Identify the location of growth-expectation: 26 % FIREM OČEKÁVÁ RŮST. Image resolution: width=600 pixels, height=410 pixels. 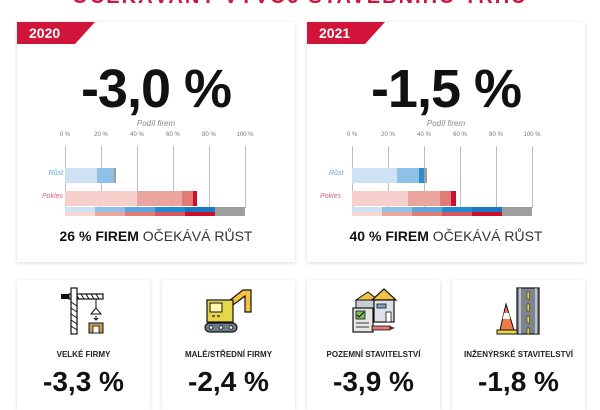
(156, 236).